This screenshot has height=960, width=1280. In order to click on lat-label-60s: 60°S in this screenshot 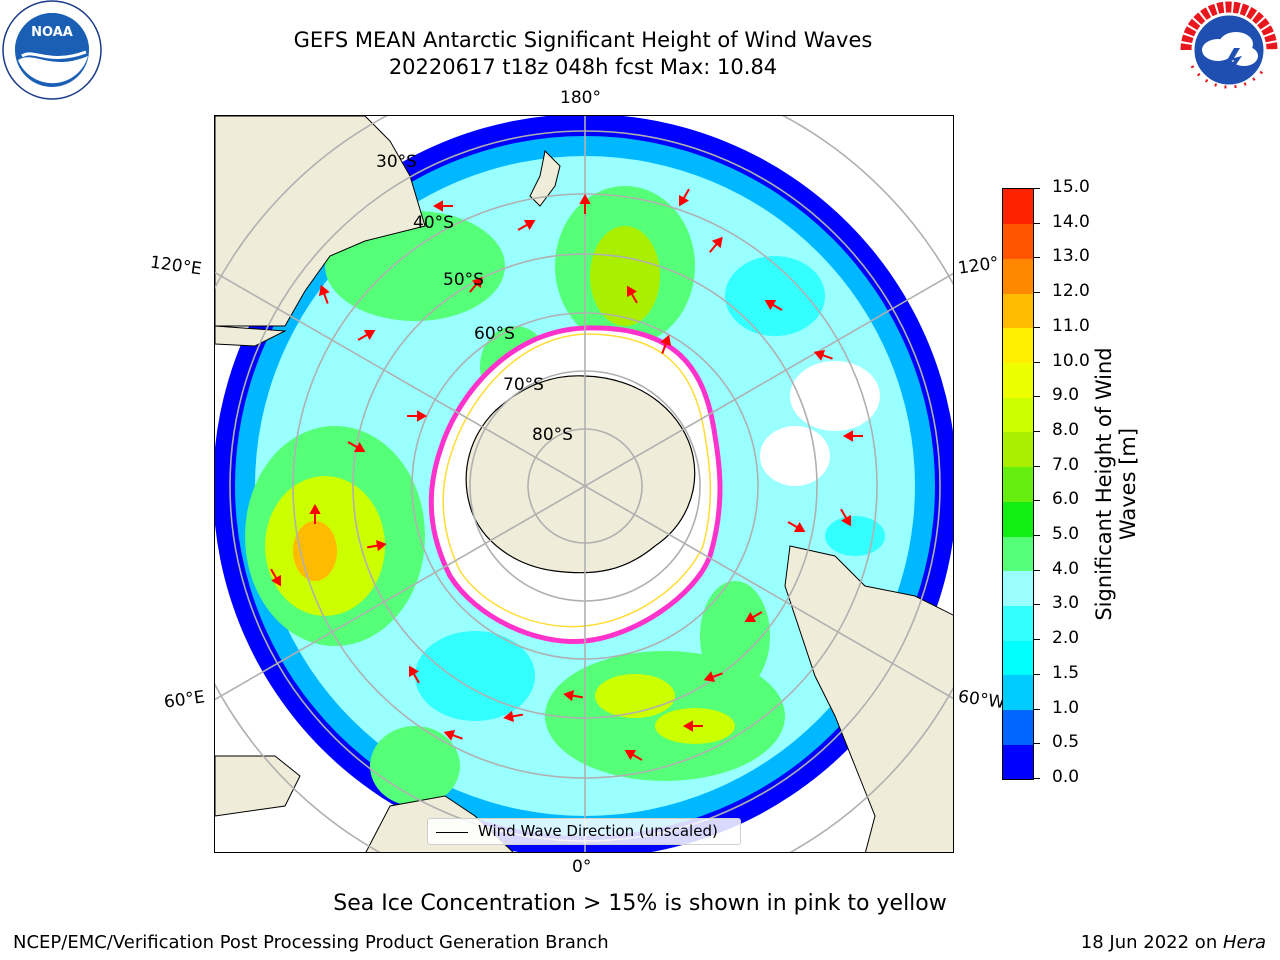, I will do `click(494, 334)`.